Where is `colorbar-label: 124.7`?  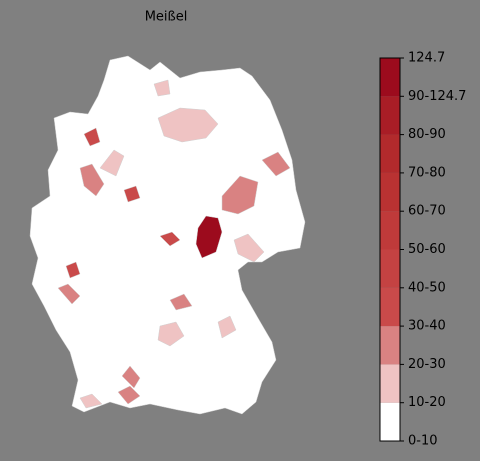
colorbar-label: 124.7 is located at coordinates (426, 58).